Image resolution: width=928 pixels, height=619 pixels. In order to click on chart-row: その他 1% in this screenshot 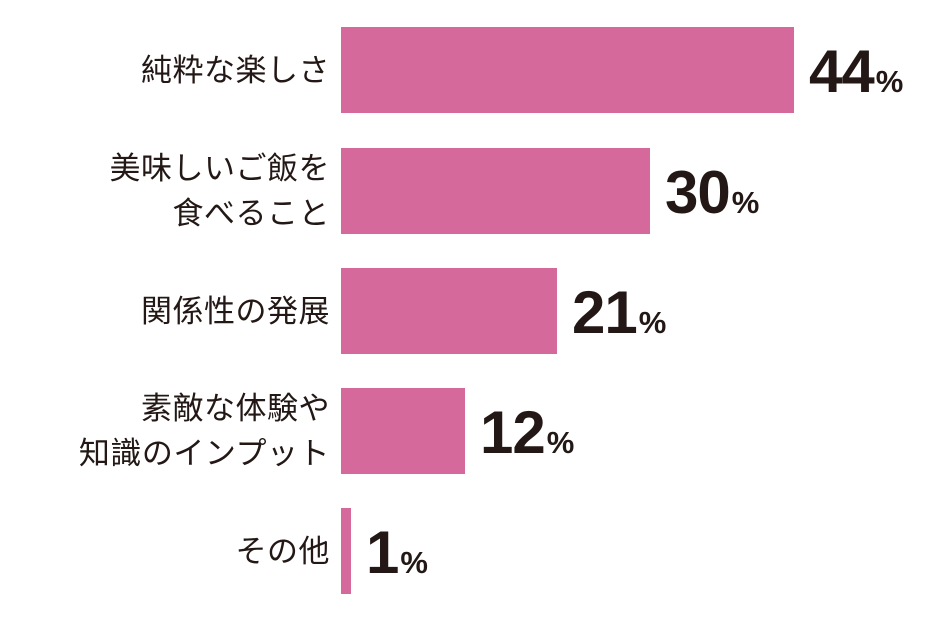, I will do `click(464, 551)`.